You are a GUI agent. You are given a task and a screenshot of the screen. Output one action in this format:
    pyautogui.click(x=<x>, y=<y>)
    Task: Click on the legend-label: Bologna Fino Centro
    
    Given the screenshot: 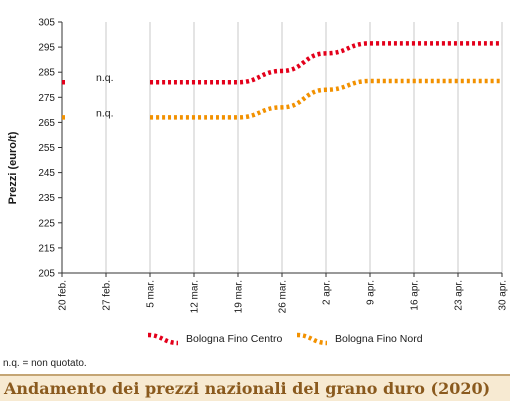 What is the action you would take?
    pyautogui.click(x=234, y=339)
    